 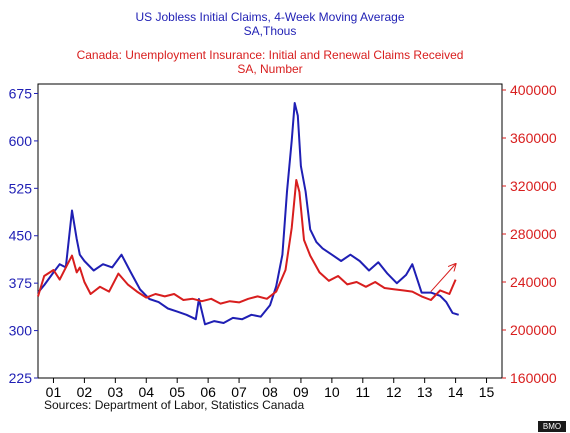 What do you see at coordinates (487, 392) in the screenshot?
I see `x-axis-tick-label: 15` at bounding box center [487, 392].